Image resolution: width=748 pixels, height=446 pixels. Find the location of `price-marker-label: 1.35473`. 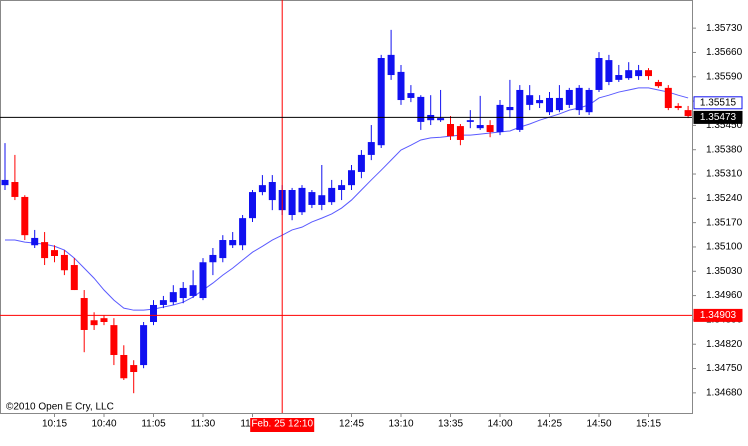

price-marker-label: 1.35473 is located at coordinates (718, 117).